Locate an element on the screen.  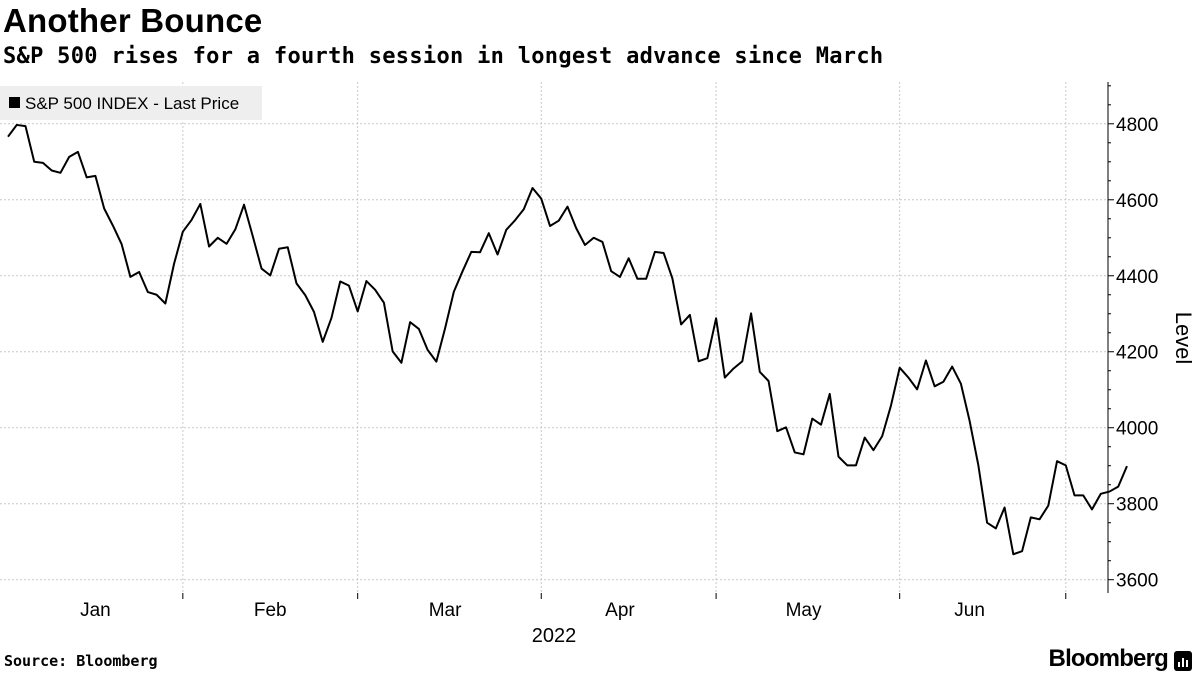
x-tick-label: May is located at coordinates (804, 610).